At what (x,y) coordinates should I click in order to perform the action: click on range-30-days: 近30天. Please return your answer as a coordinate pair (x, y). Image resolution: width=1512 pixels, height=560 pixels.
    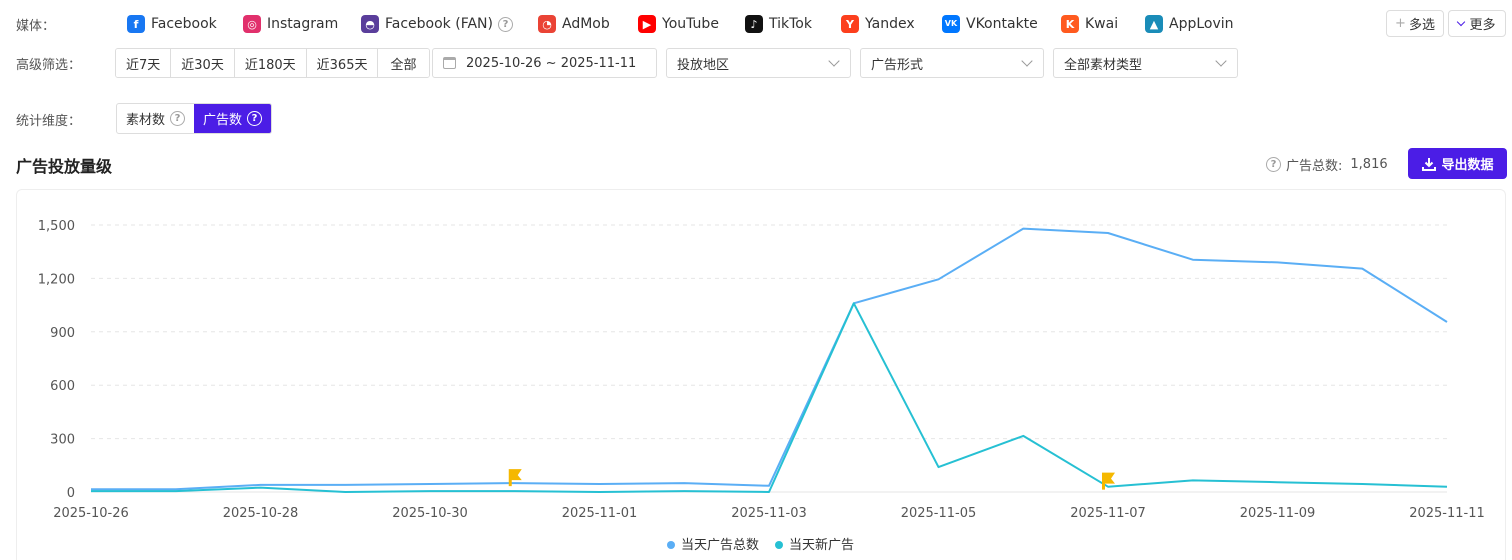
    Looking at the image, I should click on (203, 63).